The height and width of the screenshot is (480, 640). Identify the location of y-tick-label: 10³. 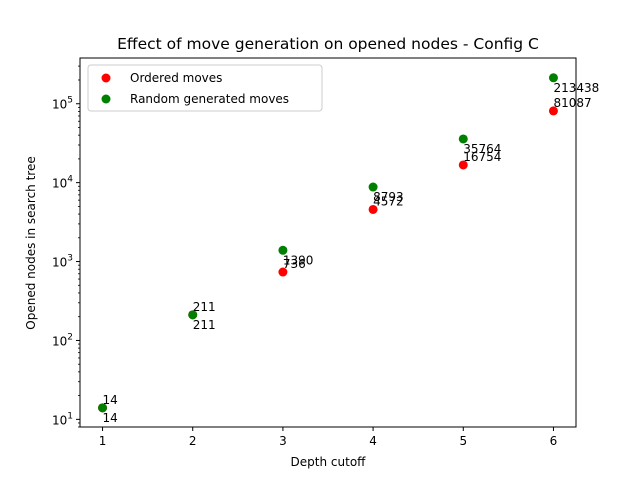
(62, 262).